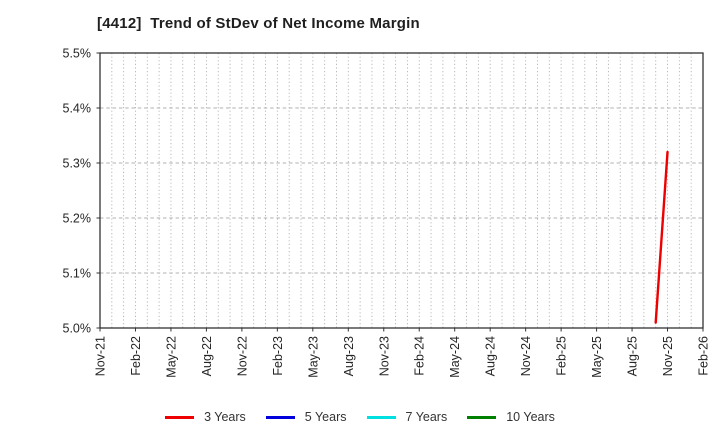  I want to click on y-tick-labels: 5.0% 5.1% 5.2% 5.3% 5.4% 5.5%, so click(77, 190).